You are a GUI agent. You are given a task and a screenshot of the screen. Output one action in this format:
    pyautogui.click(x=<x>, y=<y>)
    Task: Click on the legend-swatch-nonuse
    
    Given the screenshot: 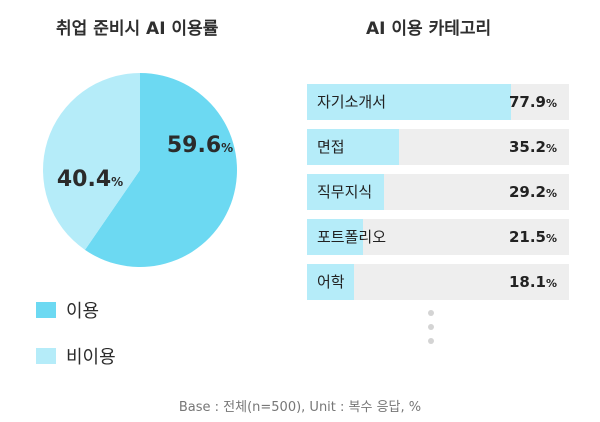 What is the action you would take?
    pyautogui.click(x=46, y=356)
    